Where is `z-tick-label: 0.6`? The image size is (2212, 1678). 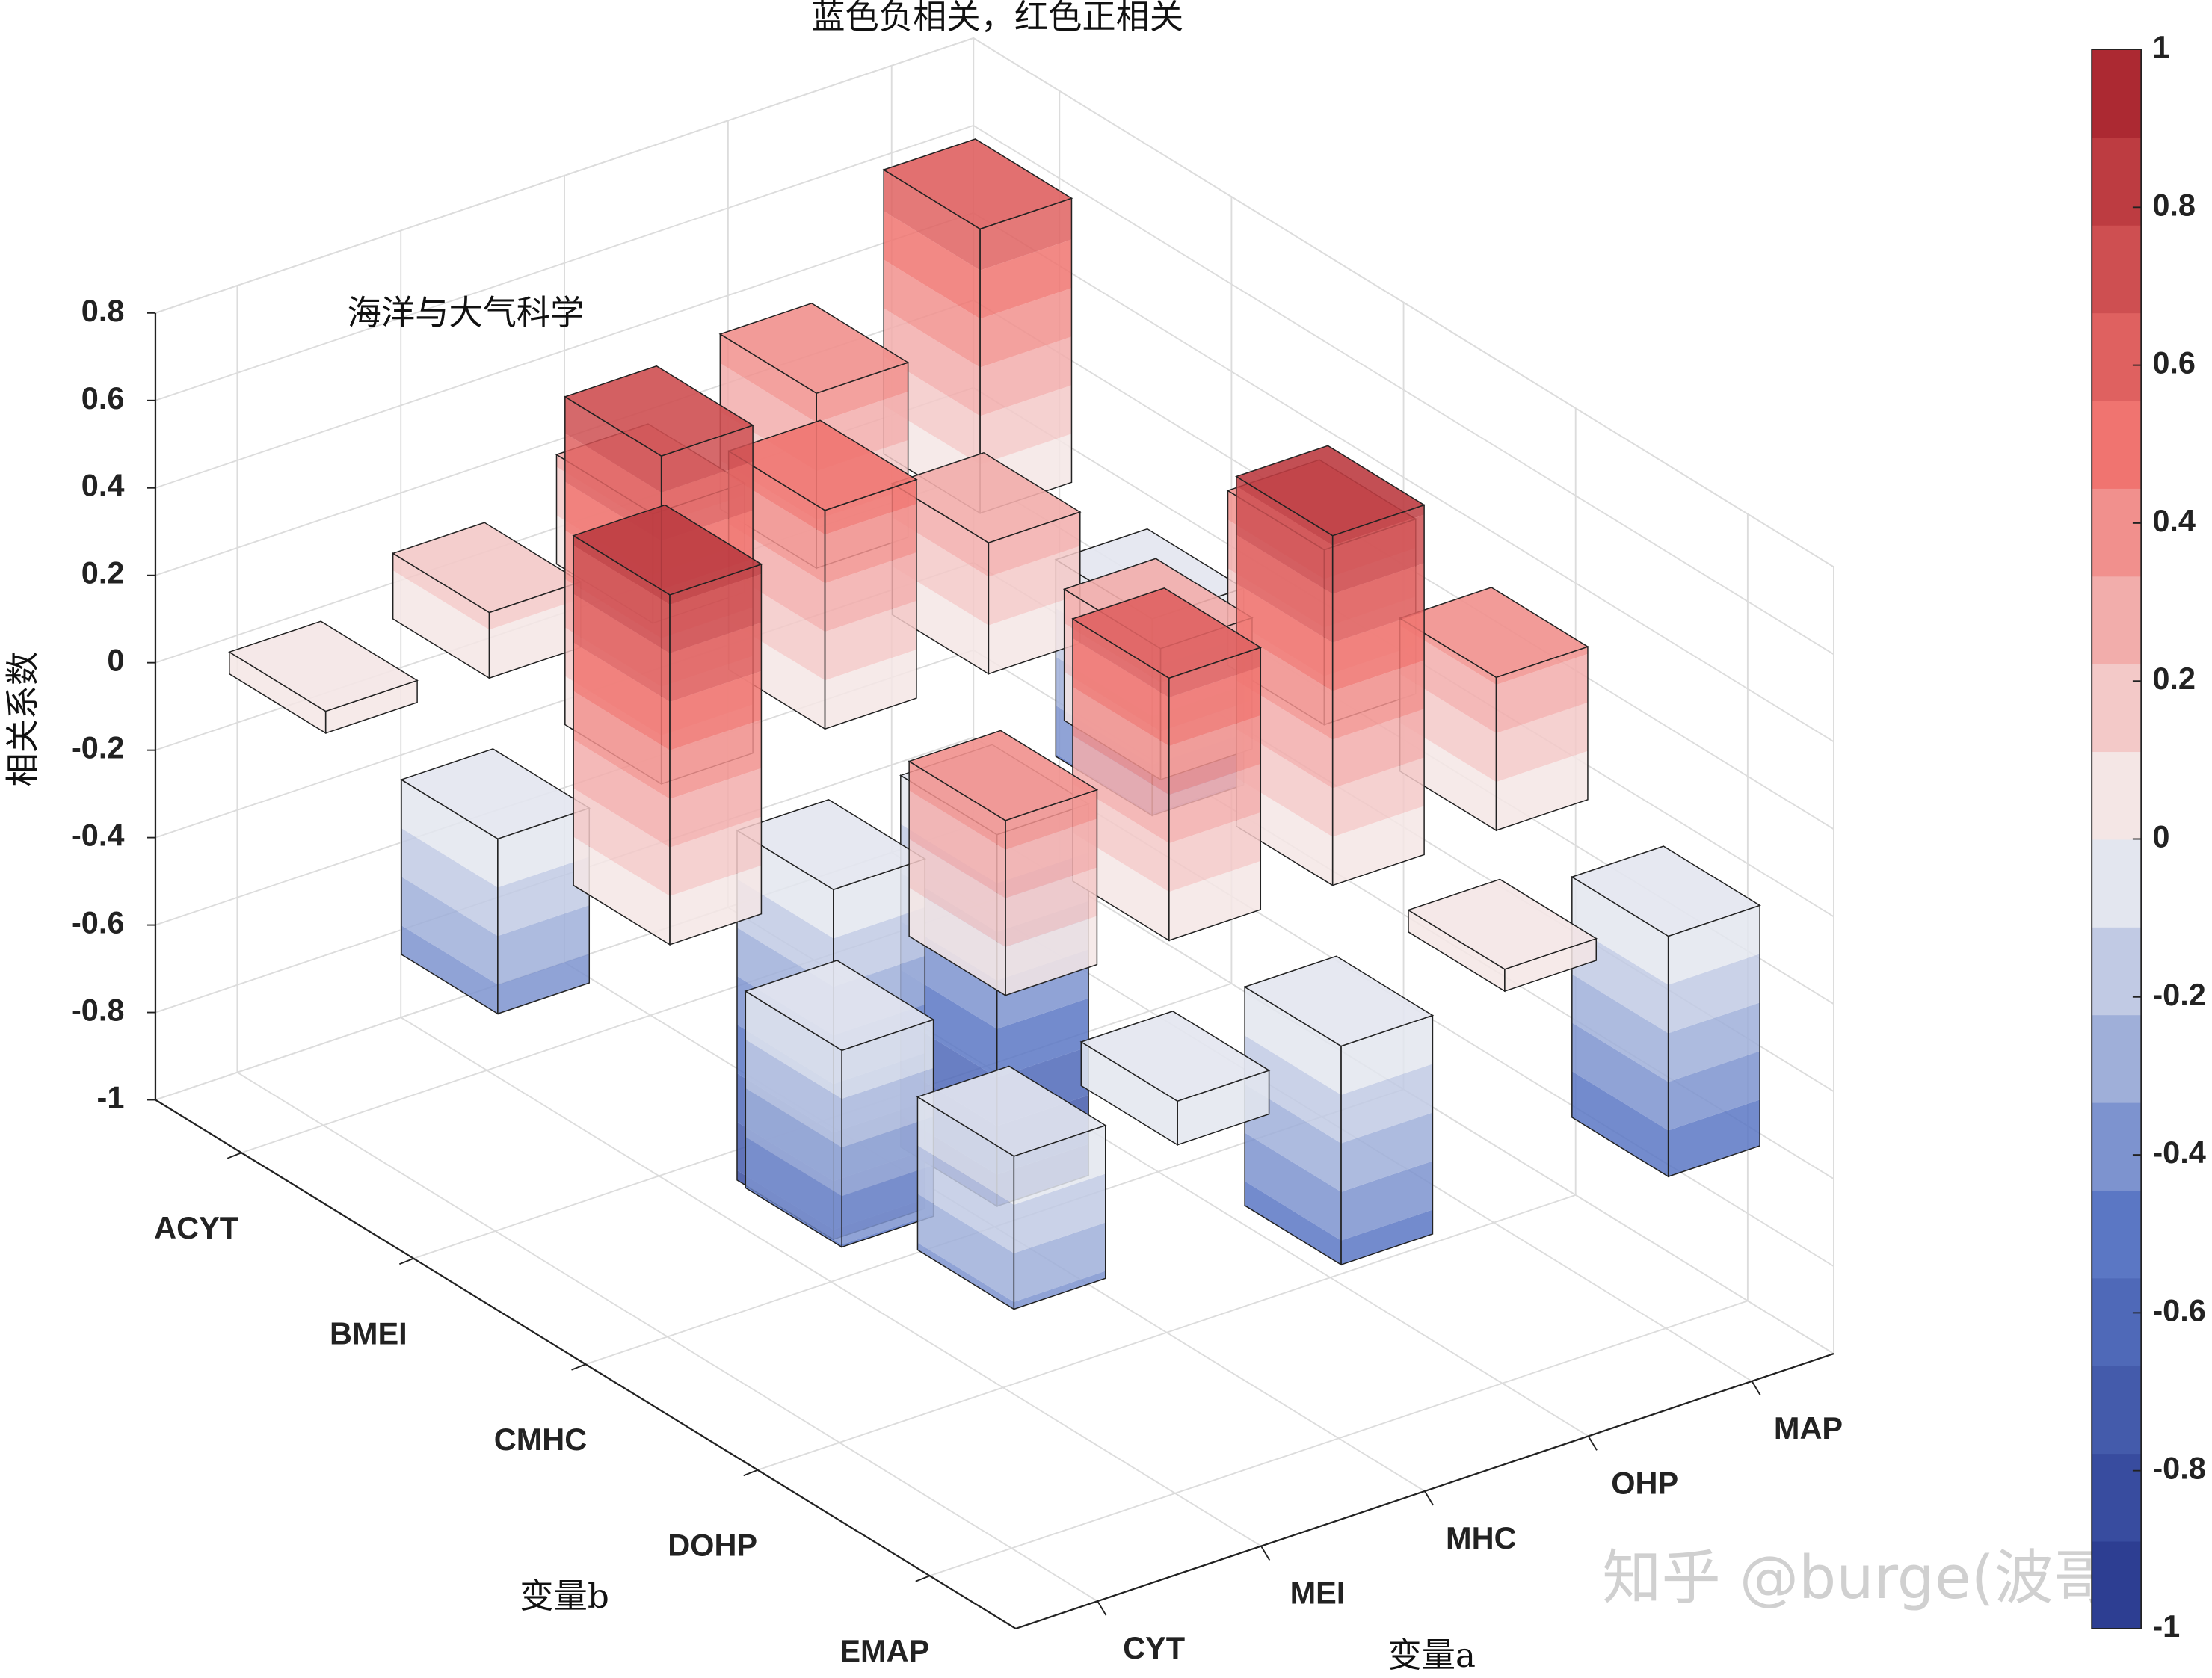 z-tick-label: 0.6 is located at coordinates (103, 398).